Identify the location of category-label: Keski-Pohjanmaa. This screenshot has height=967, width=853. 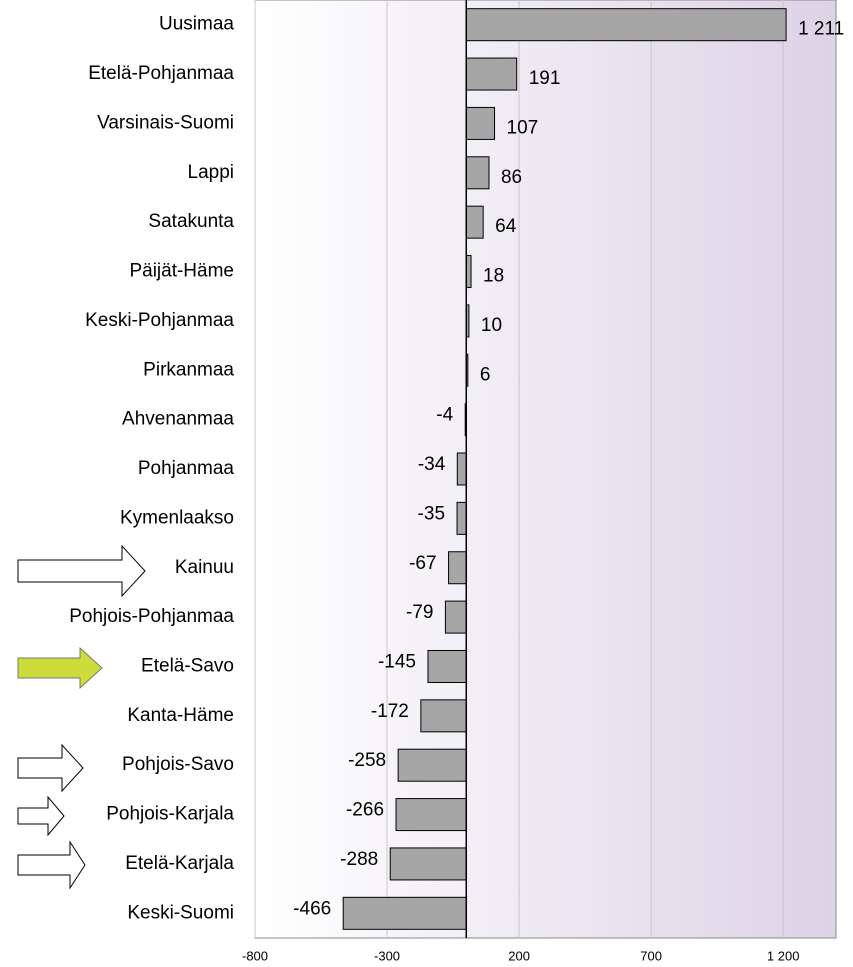
(159, 320).